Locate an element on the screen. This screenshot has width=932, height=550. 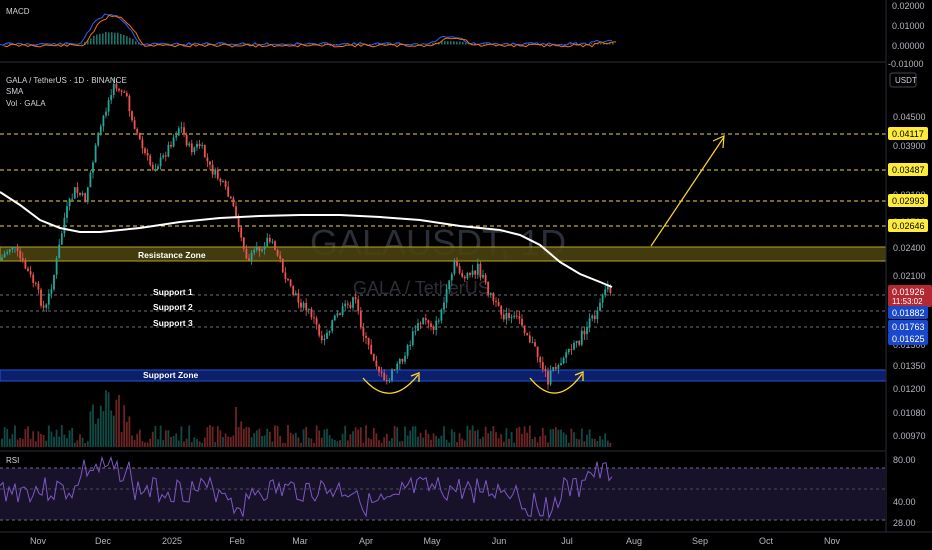
macd-title: MACD is located at coordinates (18, 11).